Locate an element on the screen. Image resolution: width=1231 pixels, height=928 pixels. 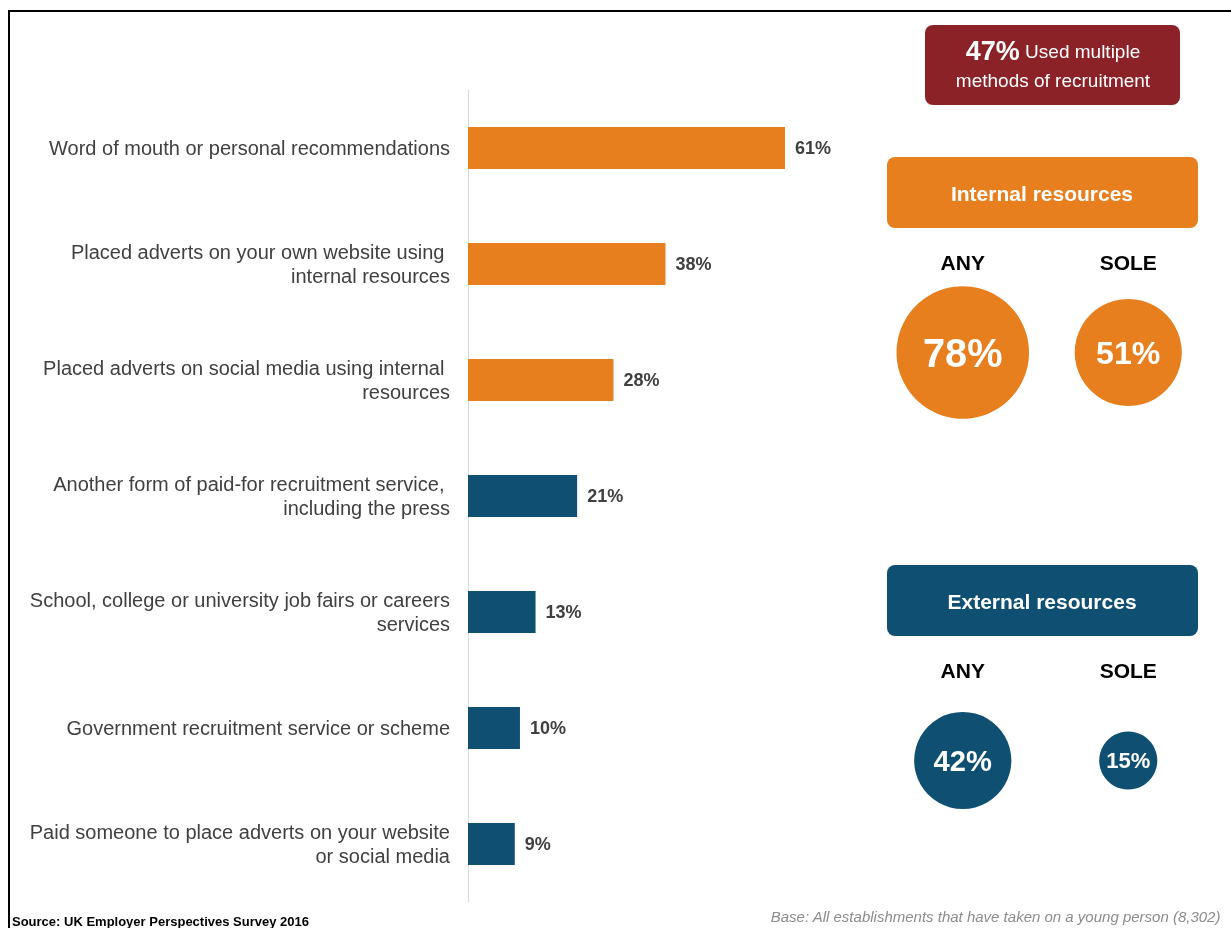
data-label: 9% is located at coordinates (537, 844).